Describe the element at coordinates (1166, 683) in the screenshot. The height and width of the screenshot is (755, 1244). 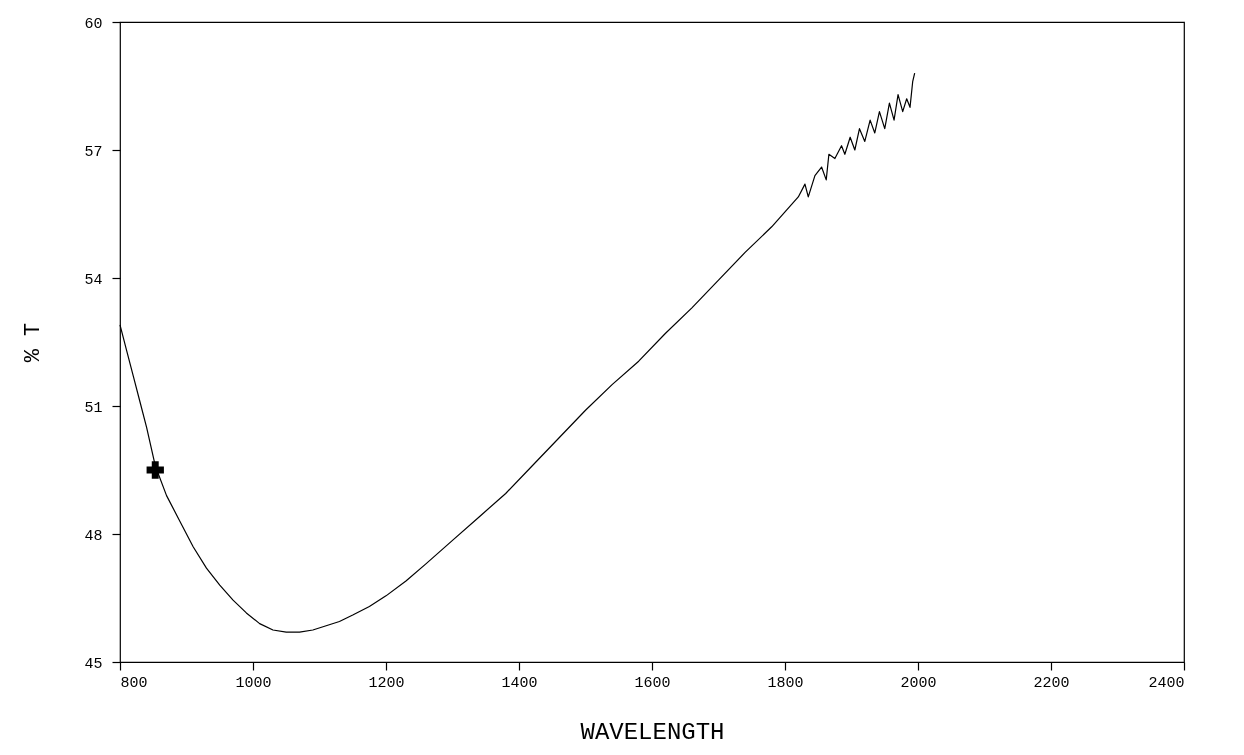
I see `x-tick-label: 2400` at that location.